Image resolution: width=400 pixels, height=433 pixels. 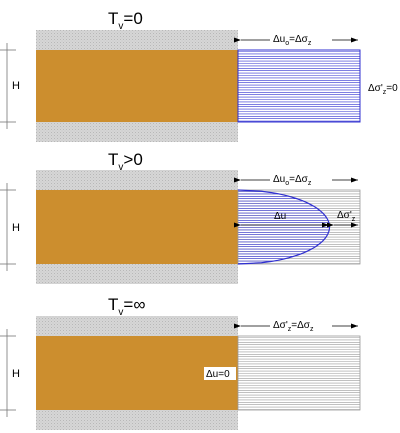 I want to click on effective-stress-hatch, so click(x=299, y=373).